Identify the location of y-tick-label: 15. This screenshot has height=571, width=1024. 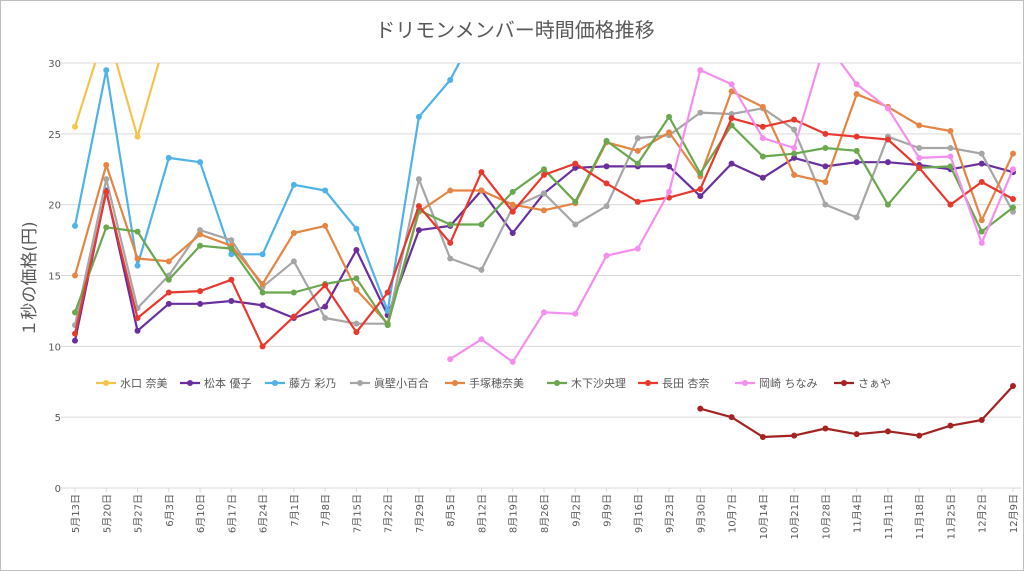
(54, 277).